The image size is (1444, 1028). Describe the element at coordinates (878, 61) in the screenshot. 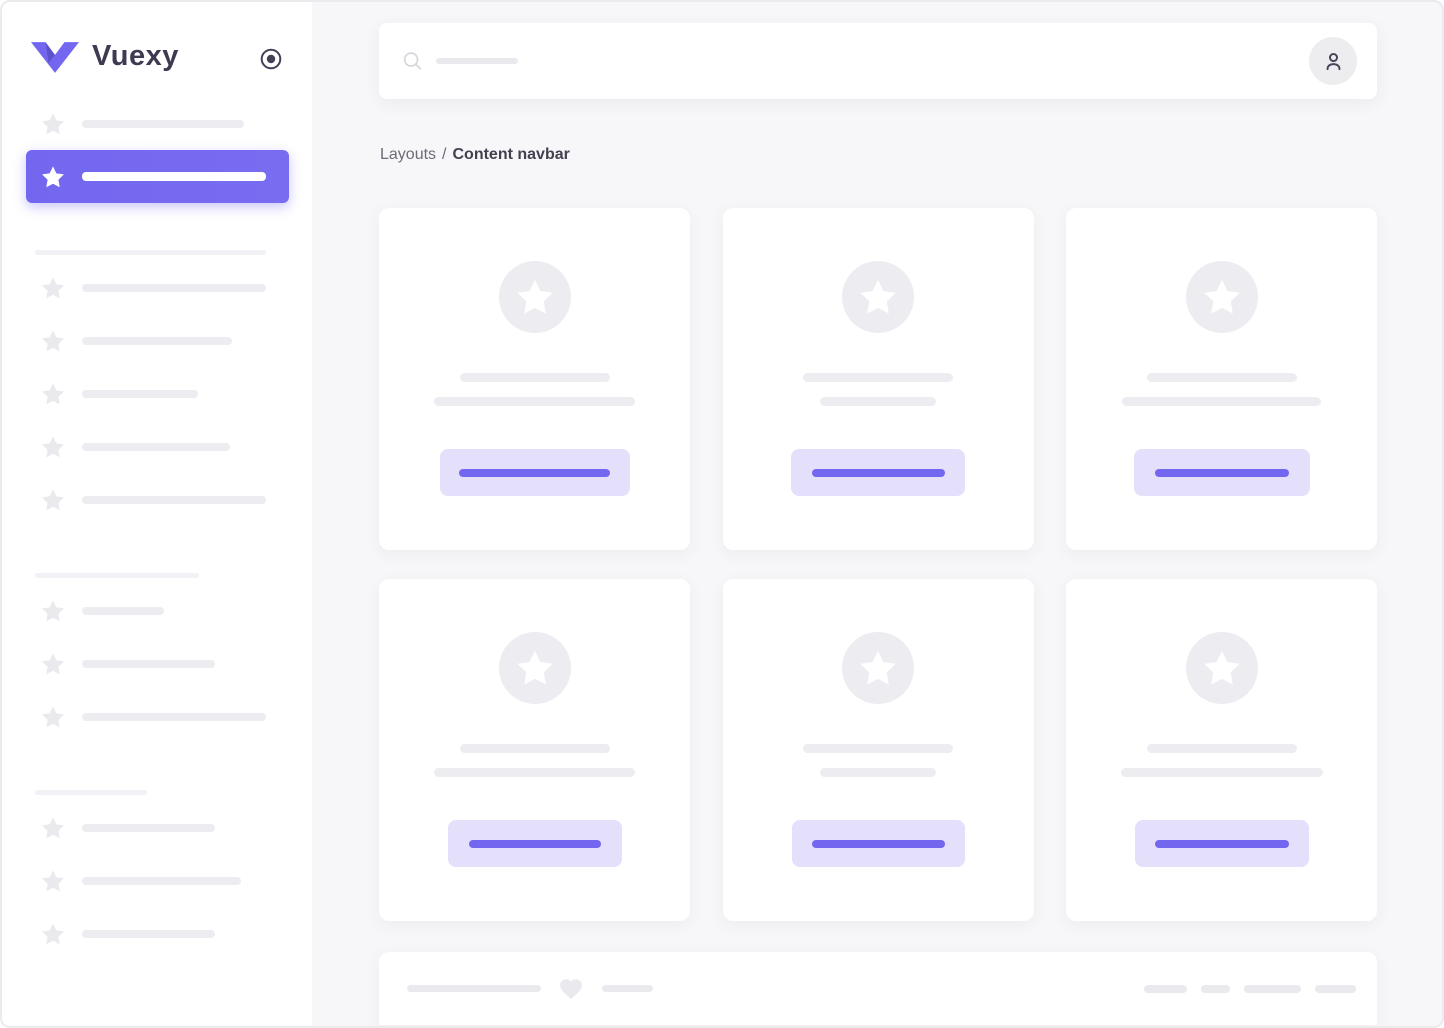

I see `top-navbar` at that location.